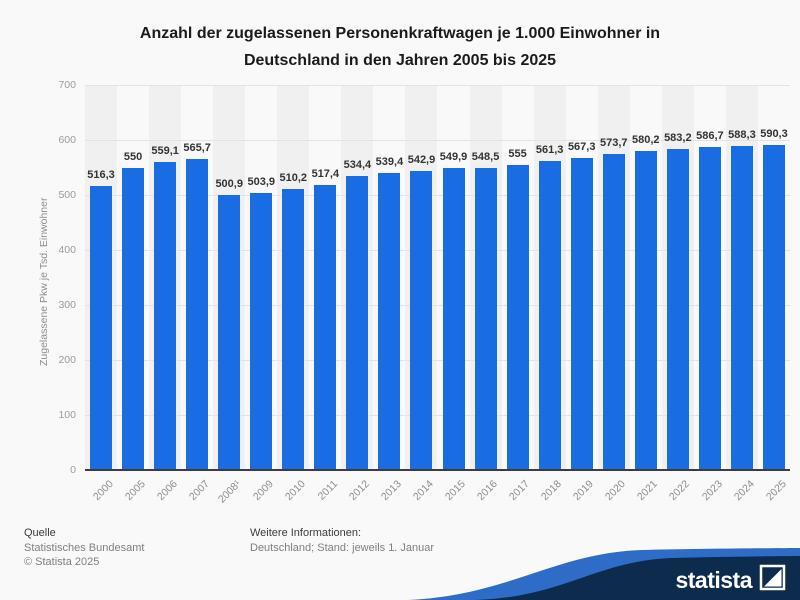 This screenshot has width=800, height=600. I want to click on x-tick-label: 2024, so click(744, 491).